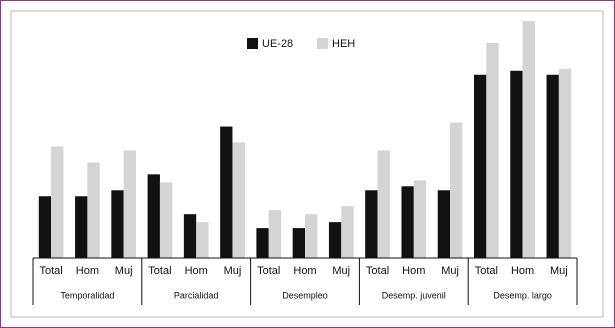 The width and height of the screenshot is (615, 328). What do you see at coordinates (343, 44) in the screenshot?
I see `legend-label: HEH` at bounding box center [343, 44].